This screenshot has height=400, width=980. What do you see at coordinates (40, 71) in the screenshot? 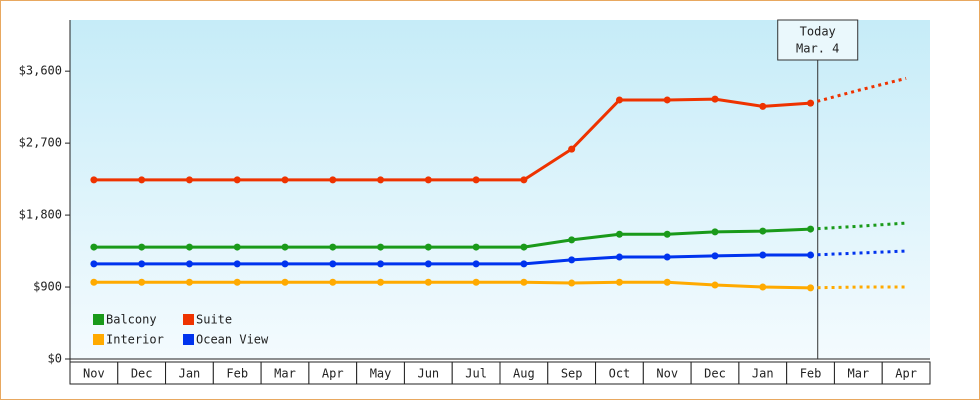
I see `y-tick-label: $3,600` at bounding box center [40, 71].